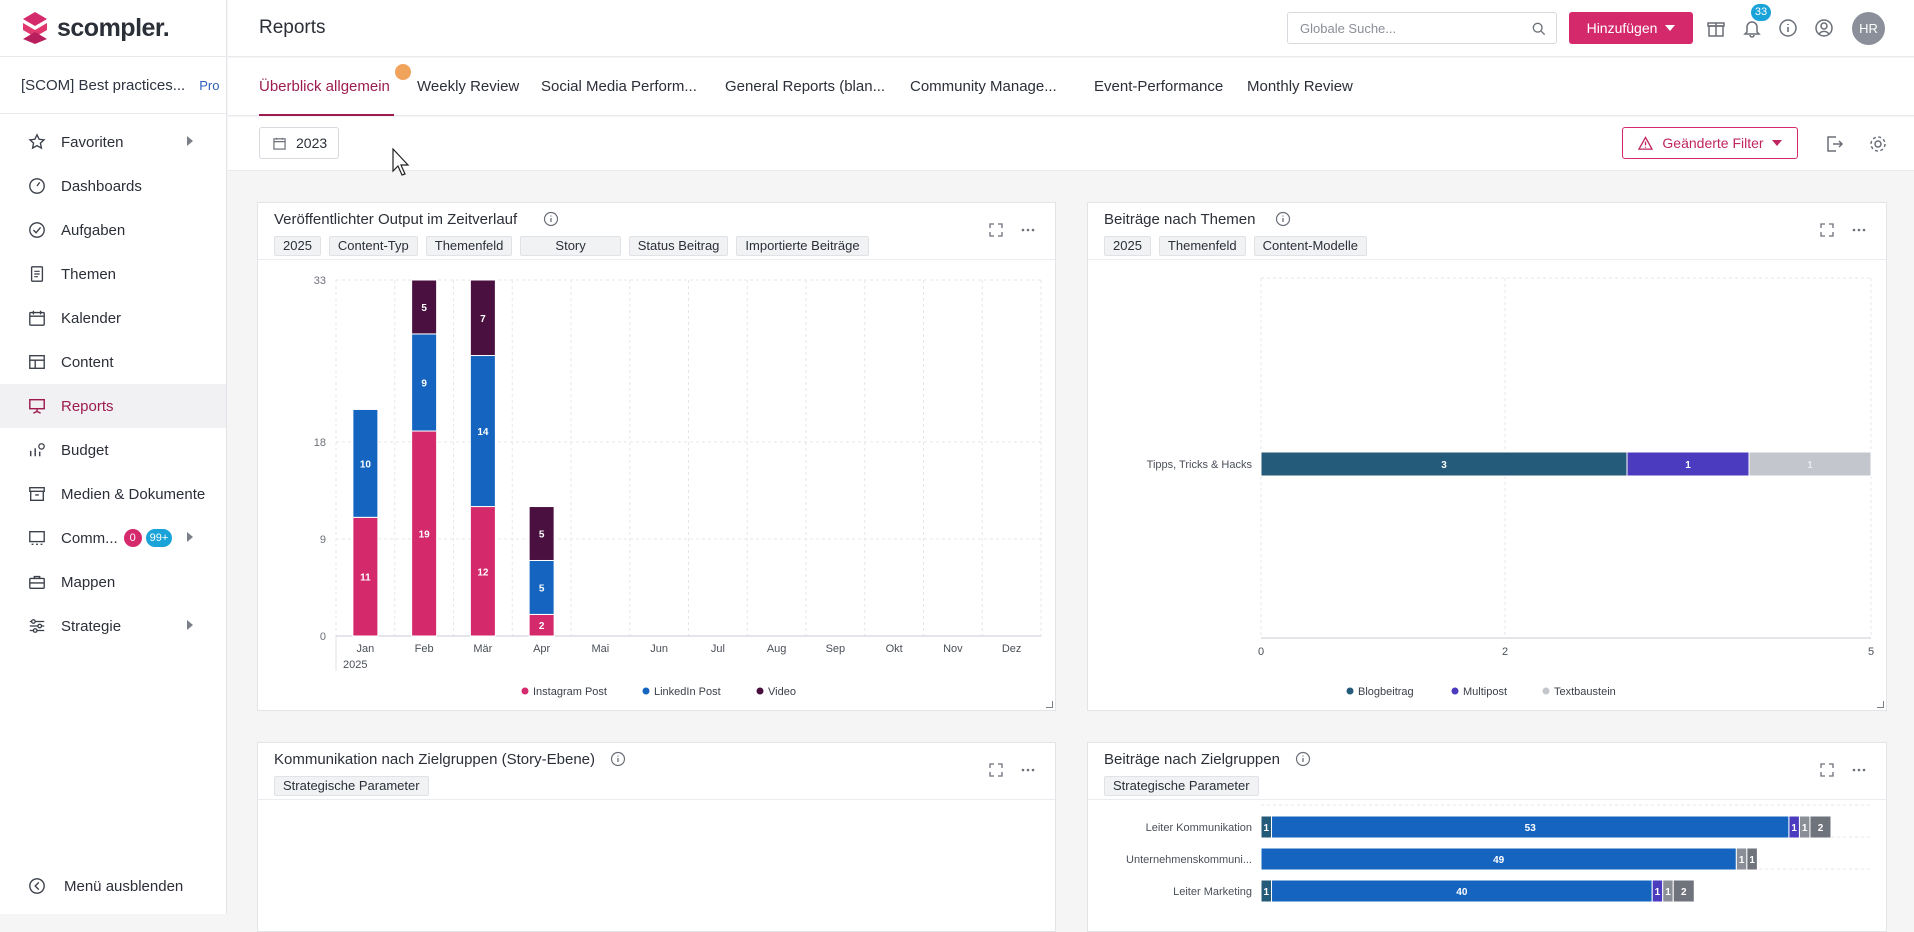 This screenshot has height=932, width=1914. I want to click on filter-chip: Importierte Beiträge, so click(802, 246).